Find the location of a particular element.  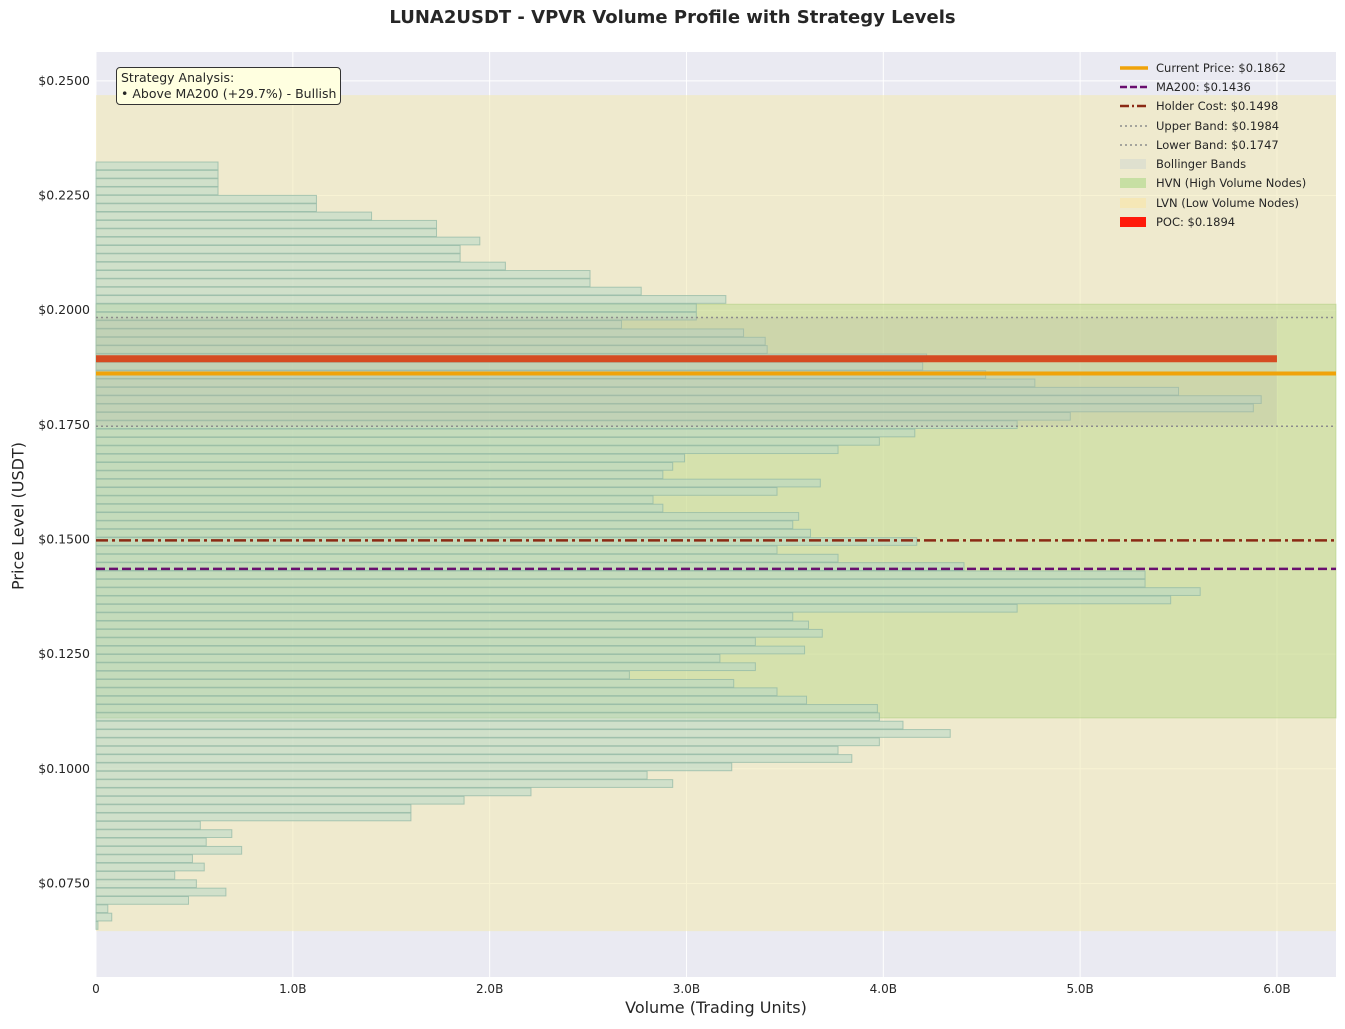

x-tick-label: 3.0B is located at coordinates (686, 989).